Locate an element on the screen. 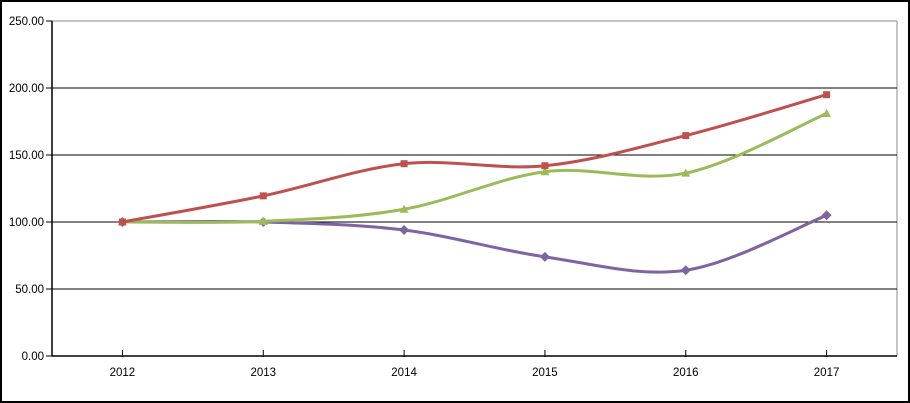 This screenshot has height=403, width=910. x-axis-label: 2017 is located at coordinates (827, 373).